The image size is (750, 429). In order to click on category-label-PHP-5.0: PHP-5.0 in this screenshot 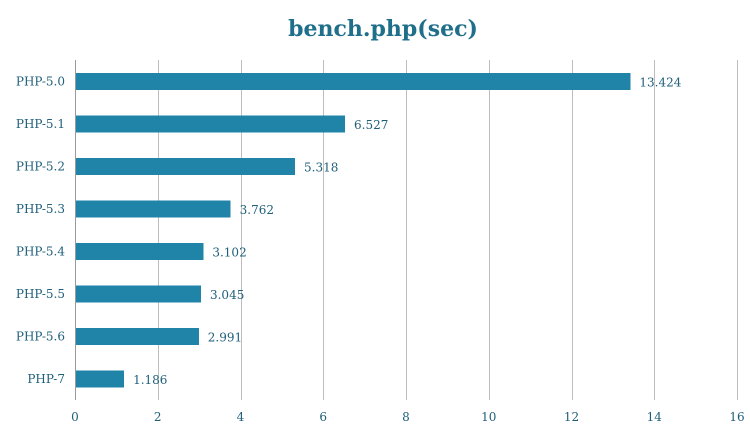, I will do `click(40, 81)`.